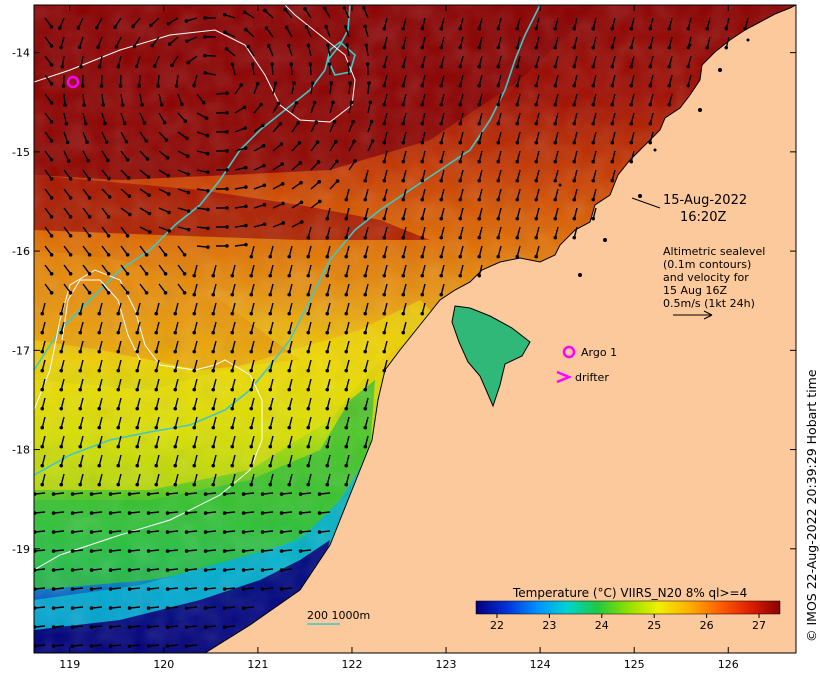  I want to click on colorbar-tick-label: 27, so click(759, 625).